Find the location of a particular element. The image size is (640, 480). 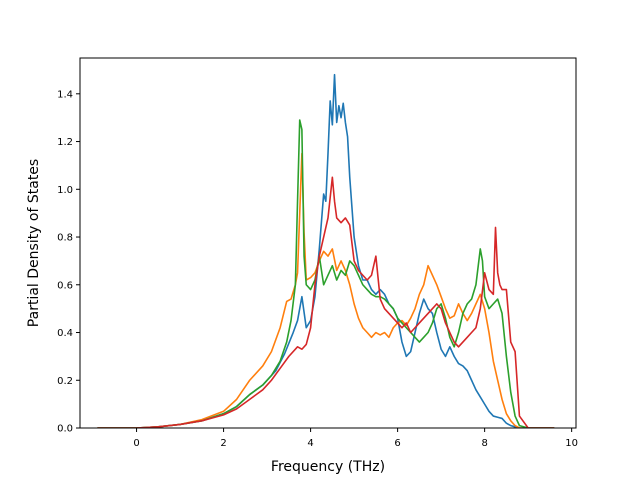

x-axis-label: Frequency (THz) is located at coordinates (328, 467).